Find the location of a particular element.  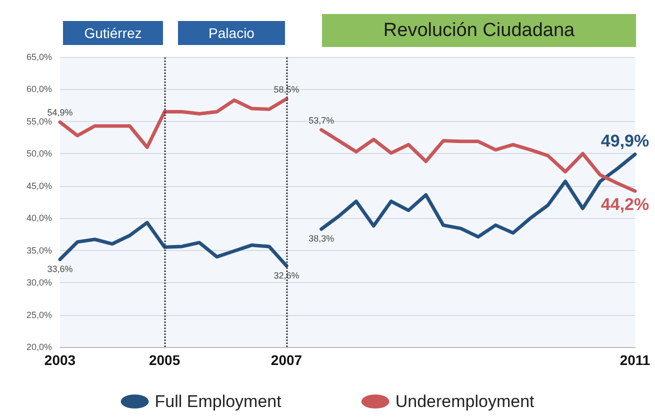

text: Revolución Ciudadana is located at coordinates (479, 30).